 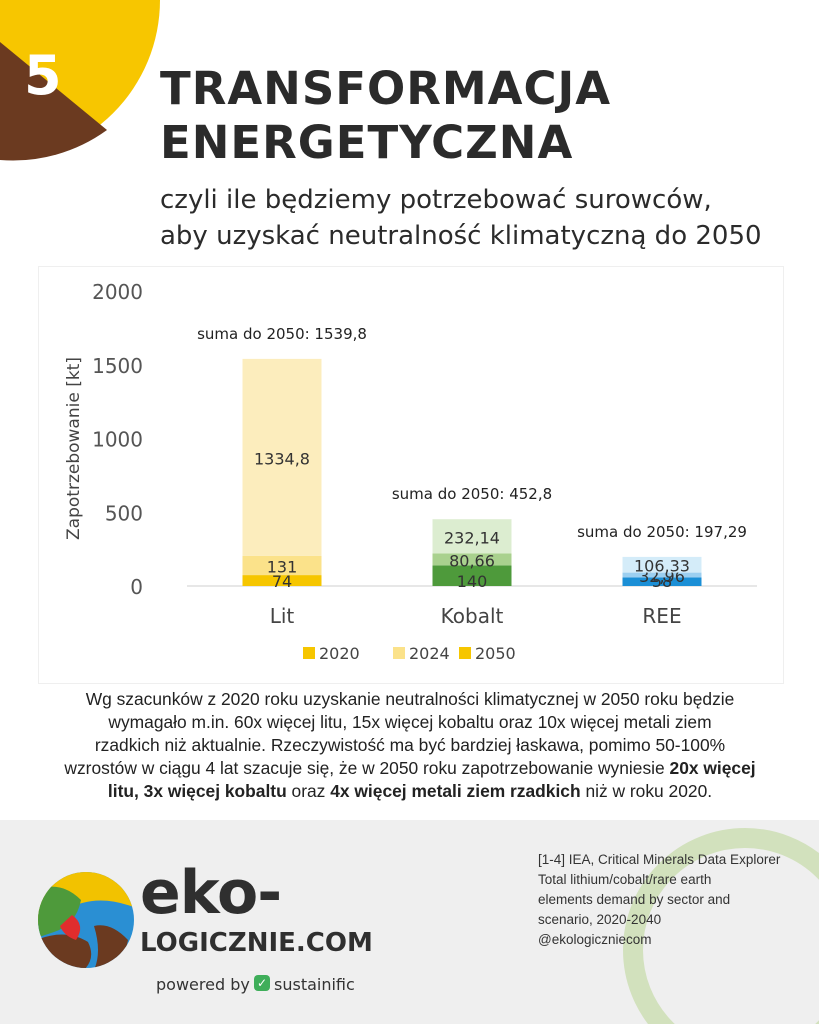 What do you see at coordinates (117, 366) in the screenshot?
I see `y-tick-label: 1500` at bounding box center [117, 366].